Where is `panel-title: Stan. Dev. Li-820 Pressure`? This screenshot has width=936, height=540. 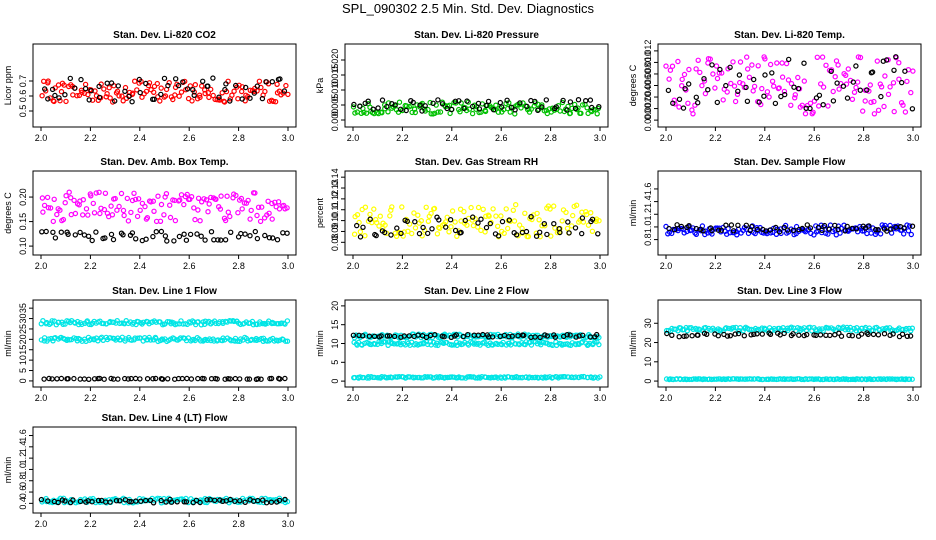
panel-title: Stan. Dev. Li-820 Pressure is located at coordinates (476, 35).